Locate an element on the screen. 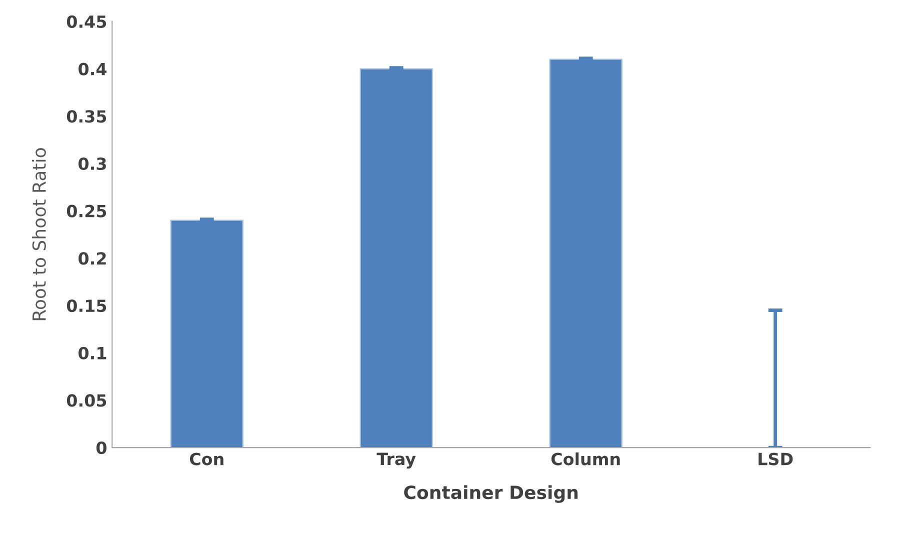  x-tick-label: Tray is located at coordinates (396, 460).